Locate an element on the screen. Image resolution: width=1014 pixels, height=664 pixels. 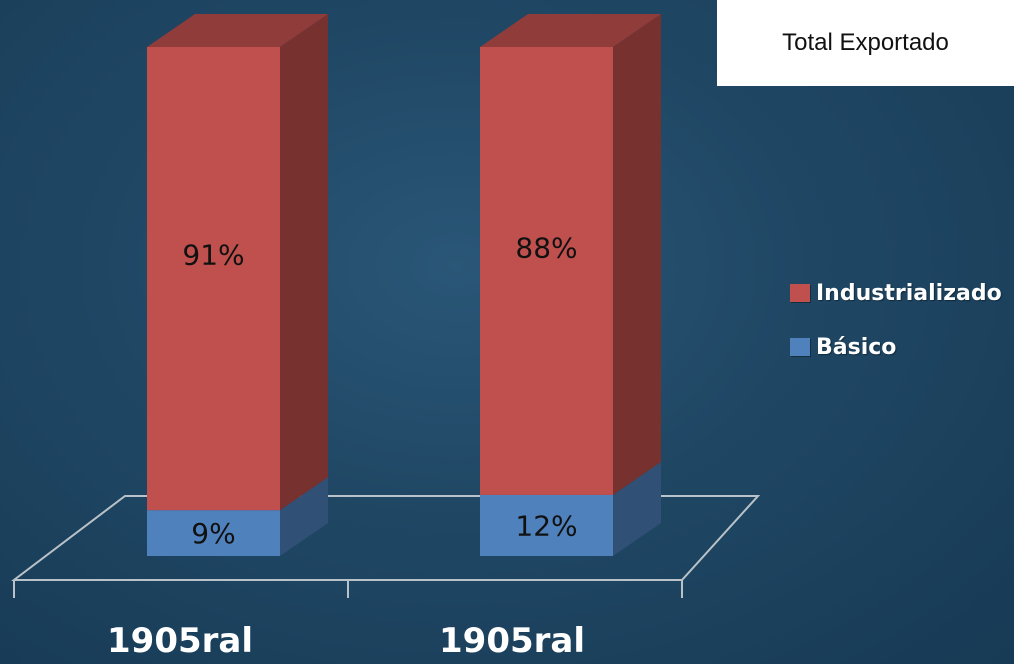
legend: Industrializado Básico is located at coordinates (896, 320).